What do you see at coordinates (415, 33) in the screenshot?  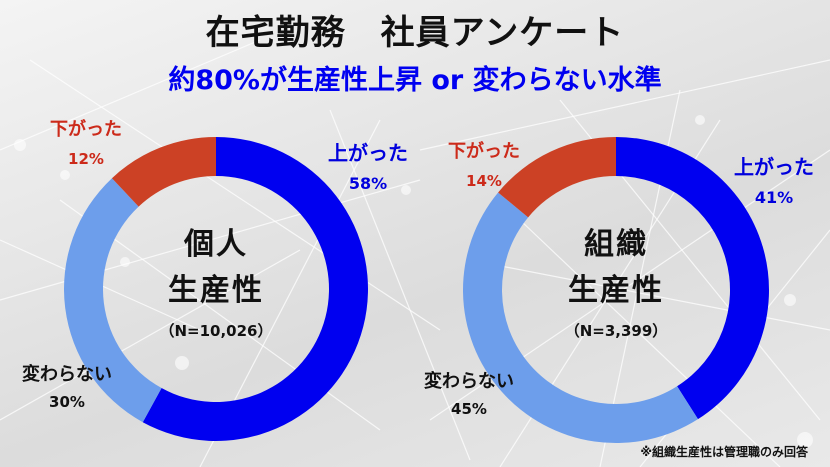 I see `page-title: 在宅勤務 社員アンケート` at bounding box center [415, 33].